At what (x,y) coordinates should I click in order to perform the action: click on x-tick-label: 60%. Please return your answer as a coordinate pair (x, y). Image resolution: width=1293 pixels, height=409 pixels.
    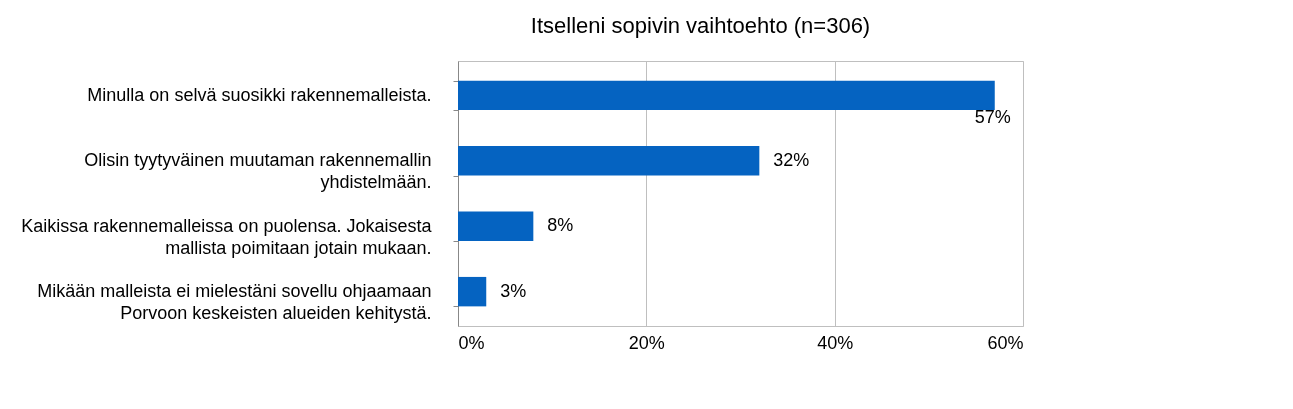
    Looking at the image, I should click on (1005, 342).